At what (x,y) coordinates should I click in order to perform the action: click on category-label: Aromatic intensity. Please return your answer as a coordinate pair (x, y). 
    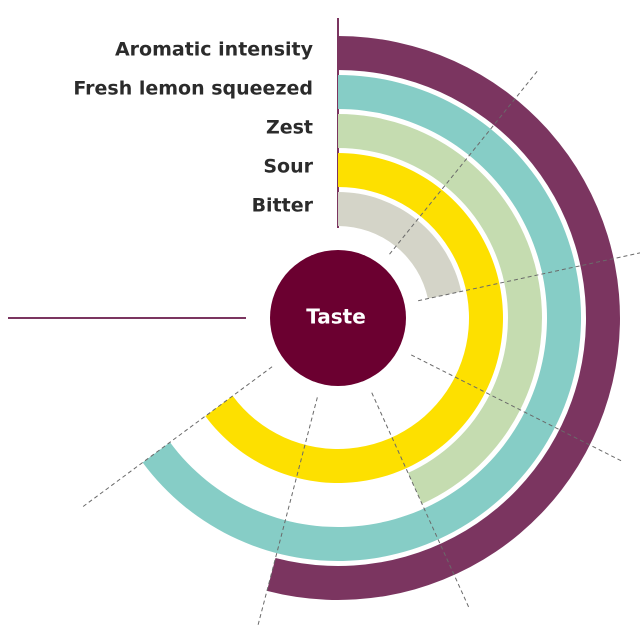
    Looking at the image, I should click on (214, 50).